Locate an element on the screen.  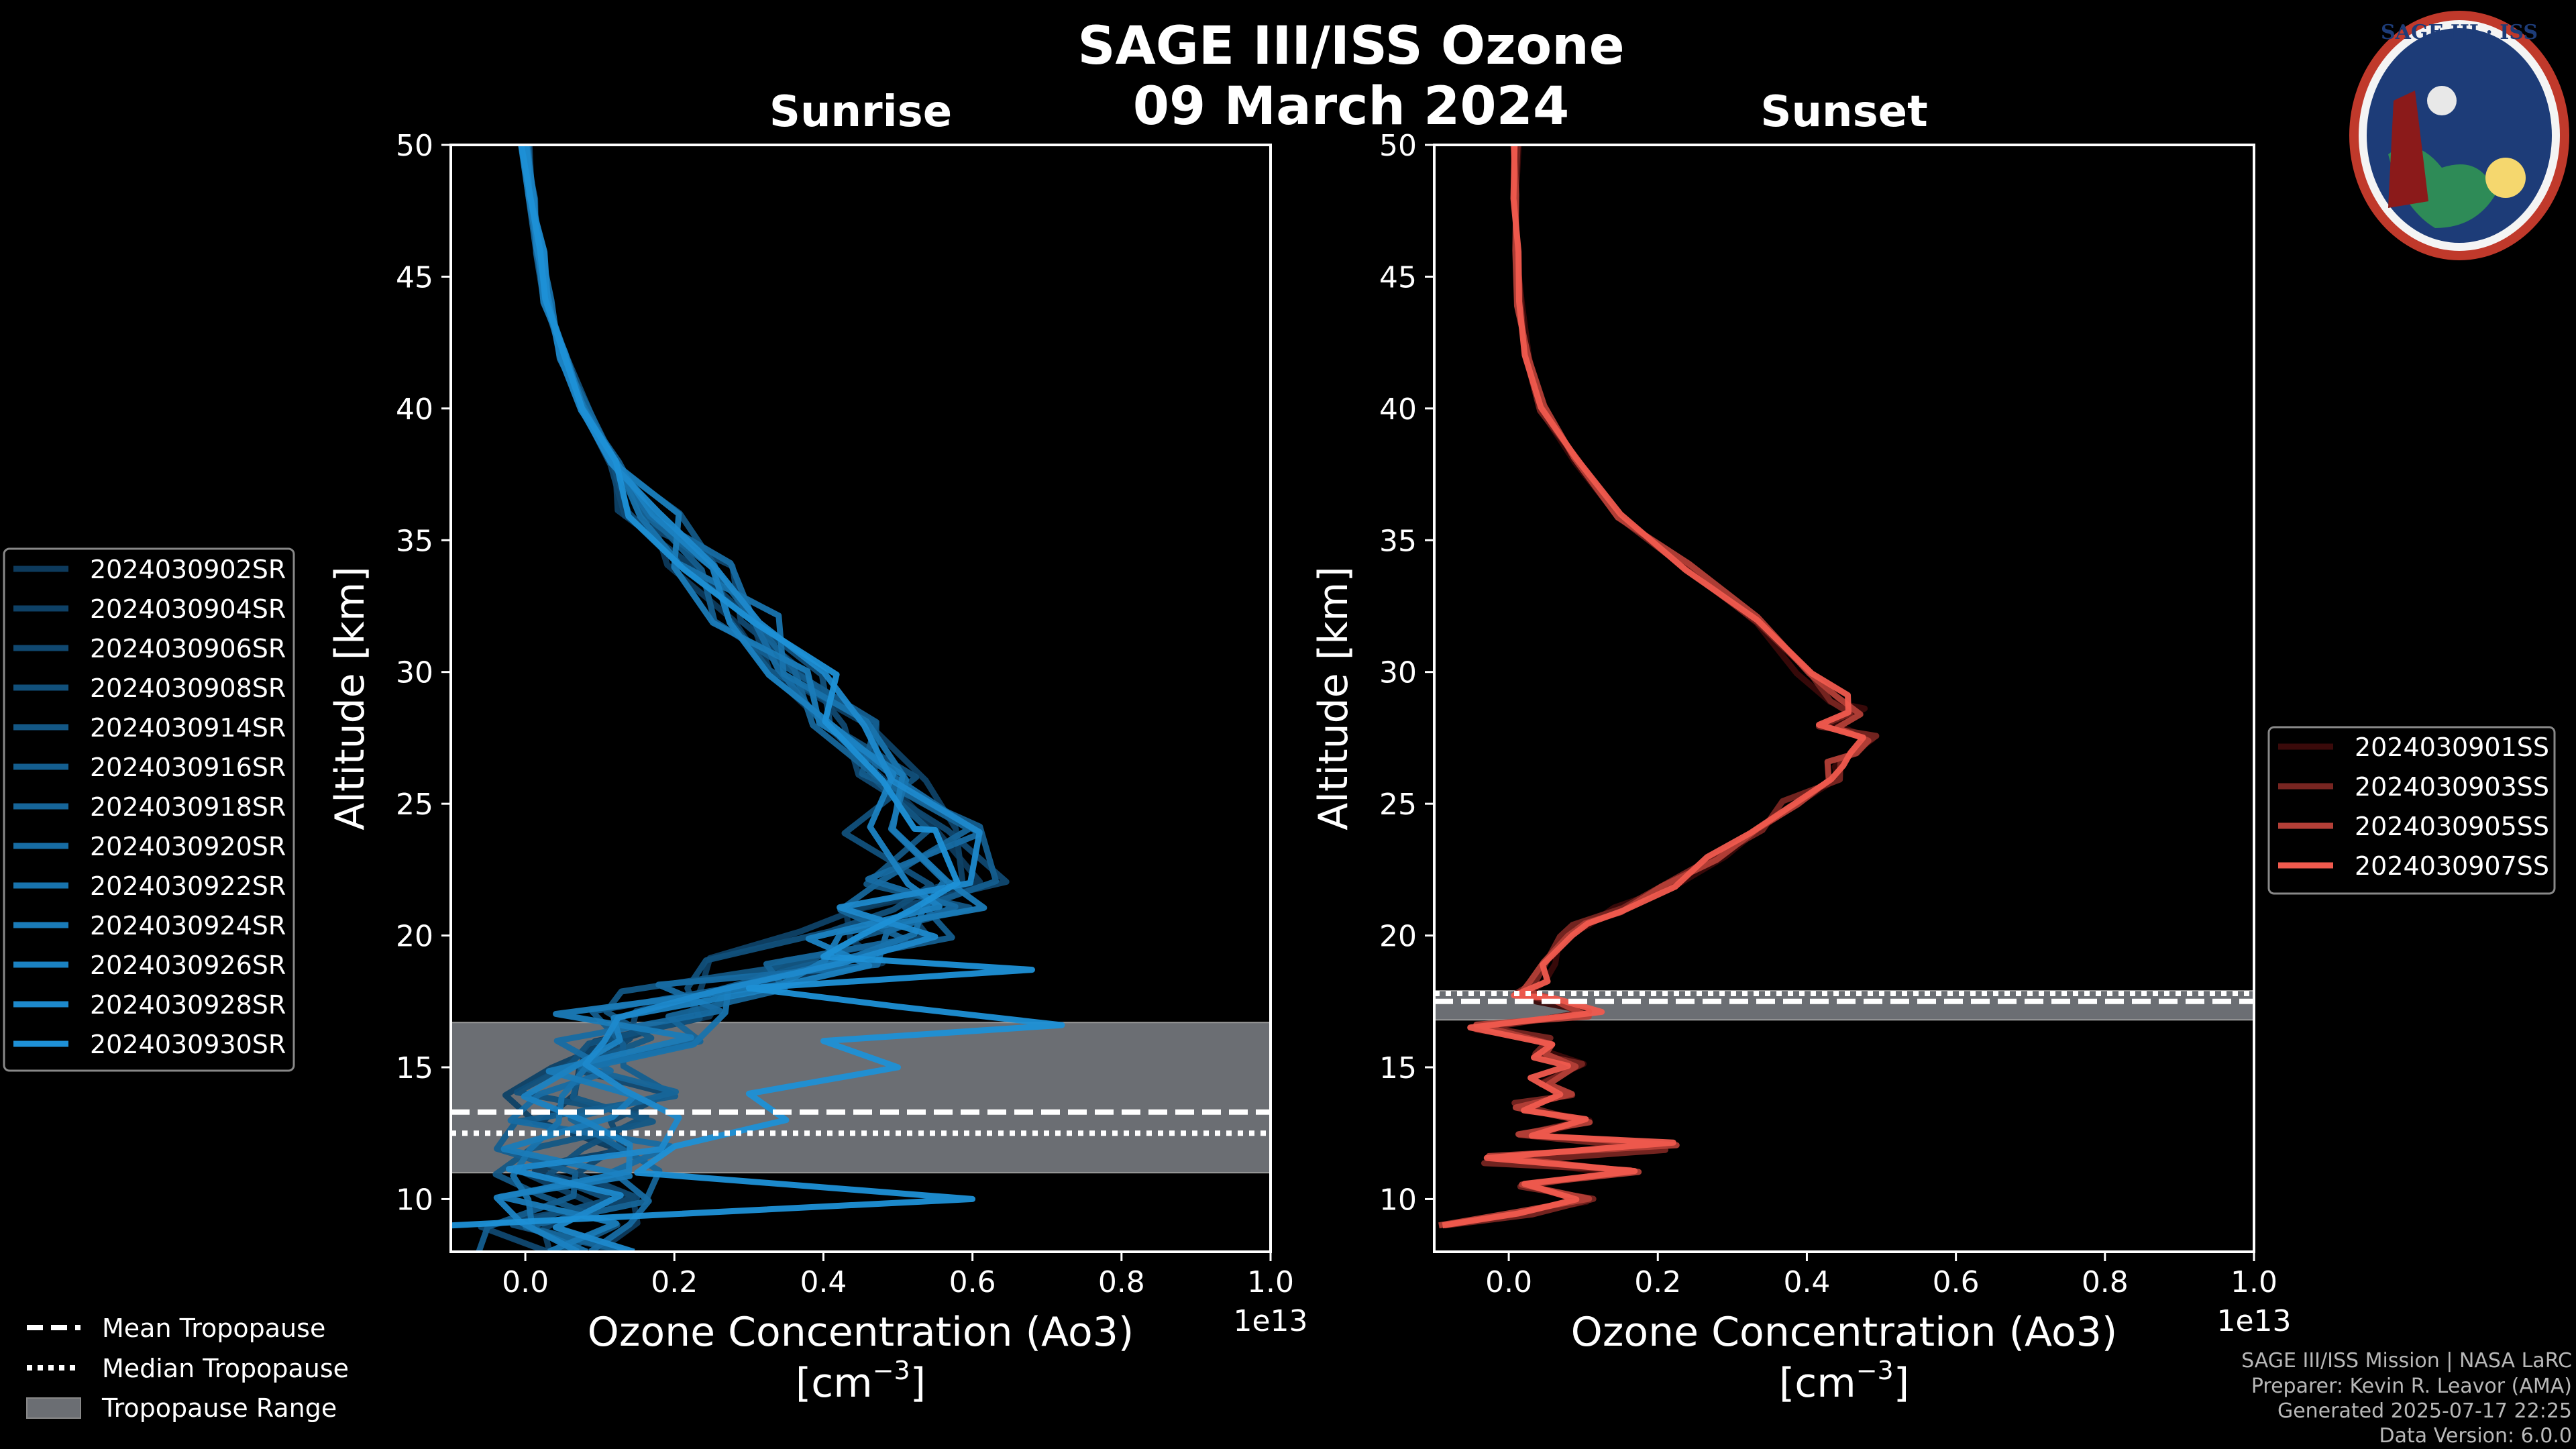
sunrise-legend-label: 2024030920SR is located at coordinates (188, 846).